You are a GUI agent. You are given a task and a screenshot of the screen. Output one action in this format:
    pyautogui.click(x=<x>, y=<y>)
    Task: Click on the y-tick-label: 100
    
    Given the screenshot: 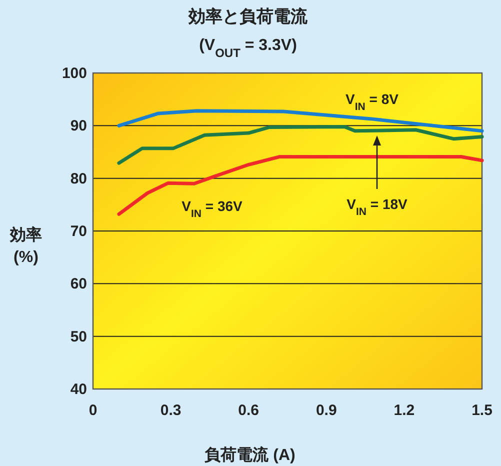 What is the action you would take?
    pyautogui.click(x=74, y=73)
    